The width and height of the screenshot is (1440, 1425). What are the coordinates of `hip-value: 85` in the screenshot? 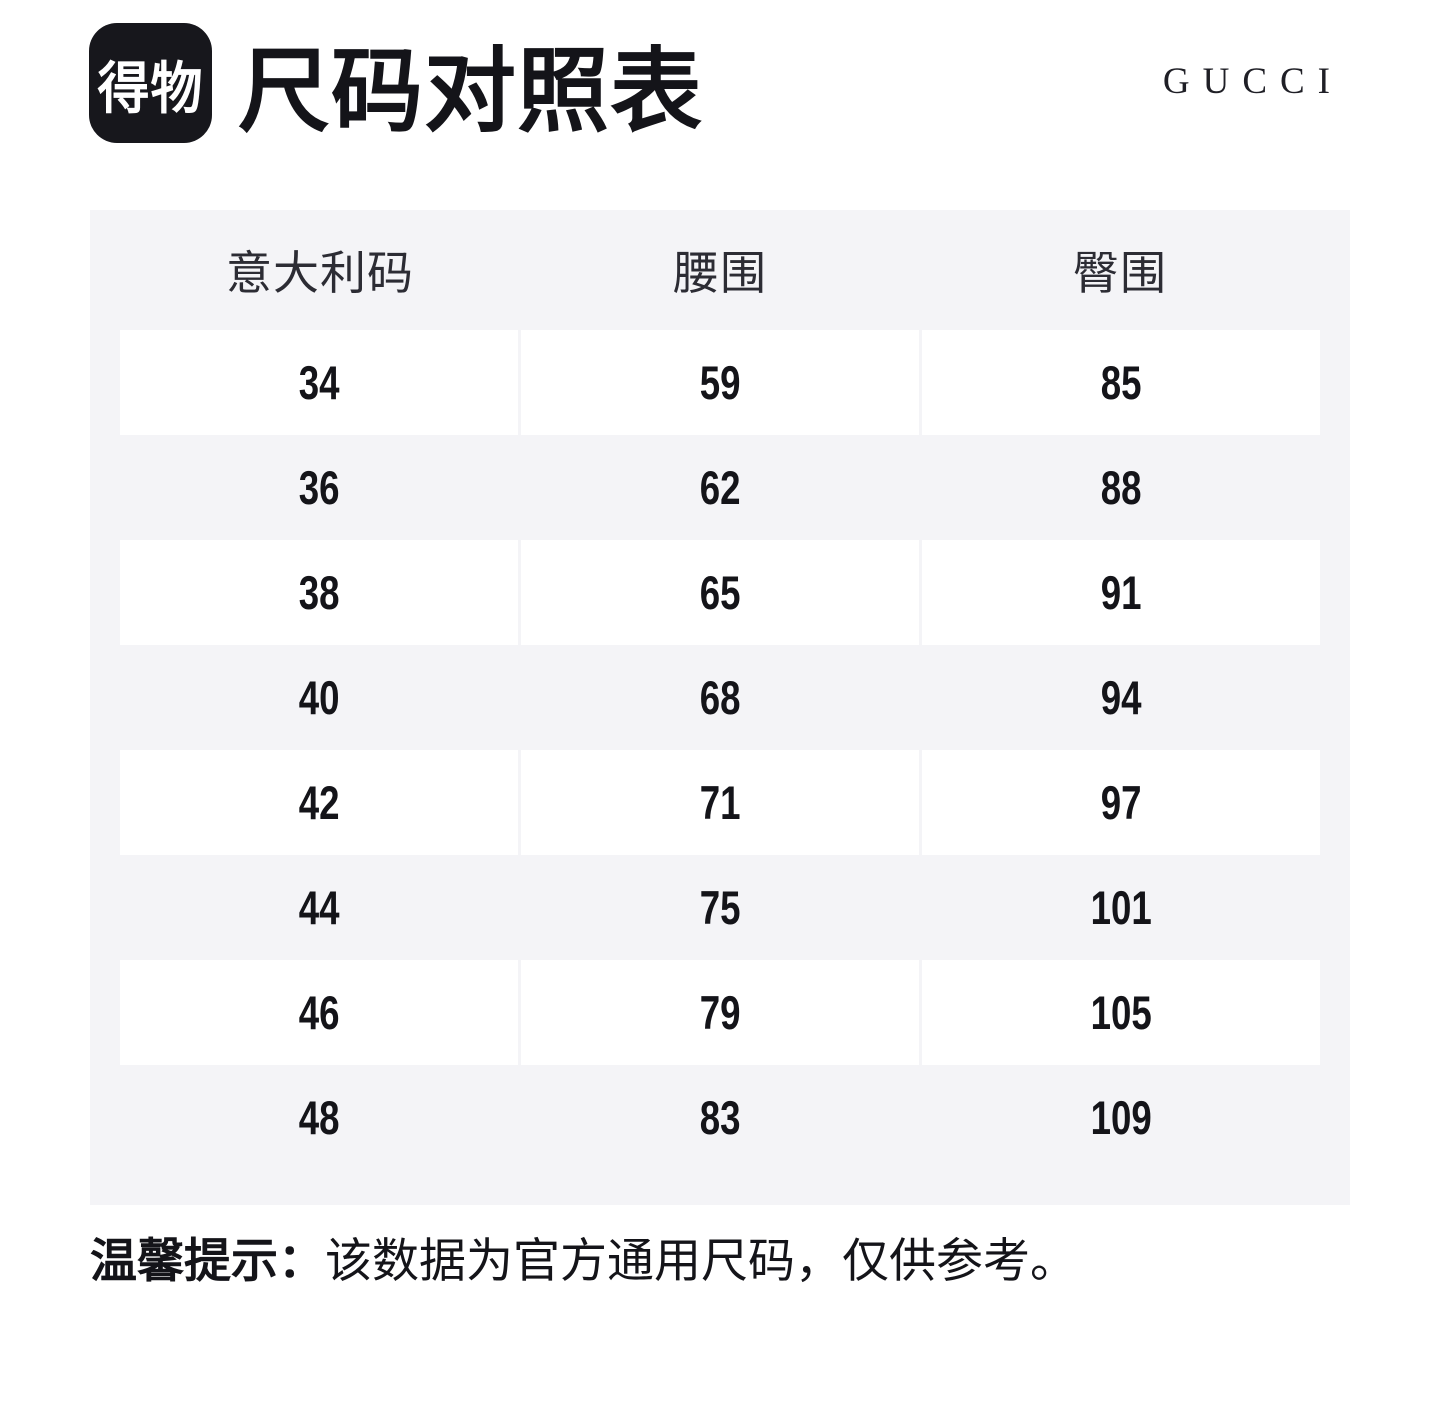 It's located at (1121, 382).